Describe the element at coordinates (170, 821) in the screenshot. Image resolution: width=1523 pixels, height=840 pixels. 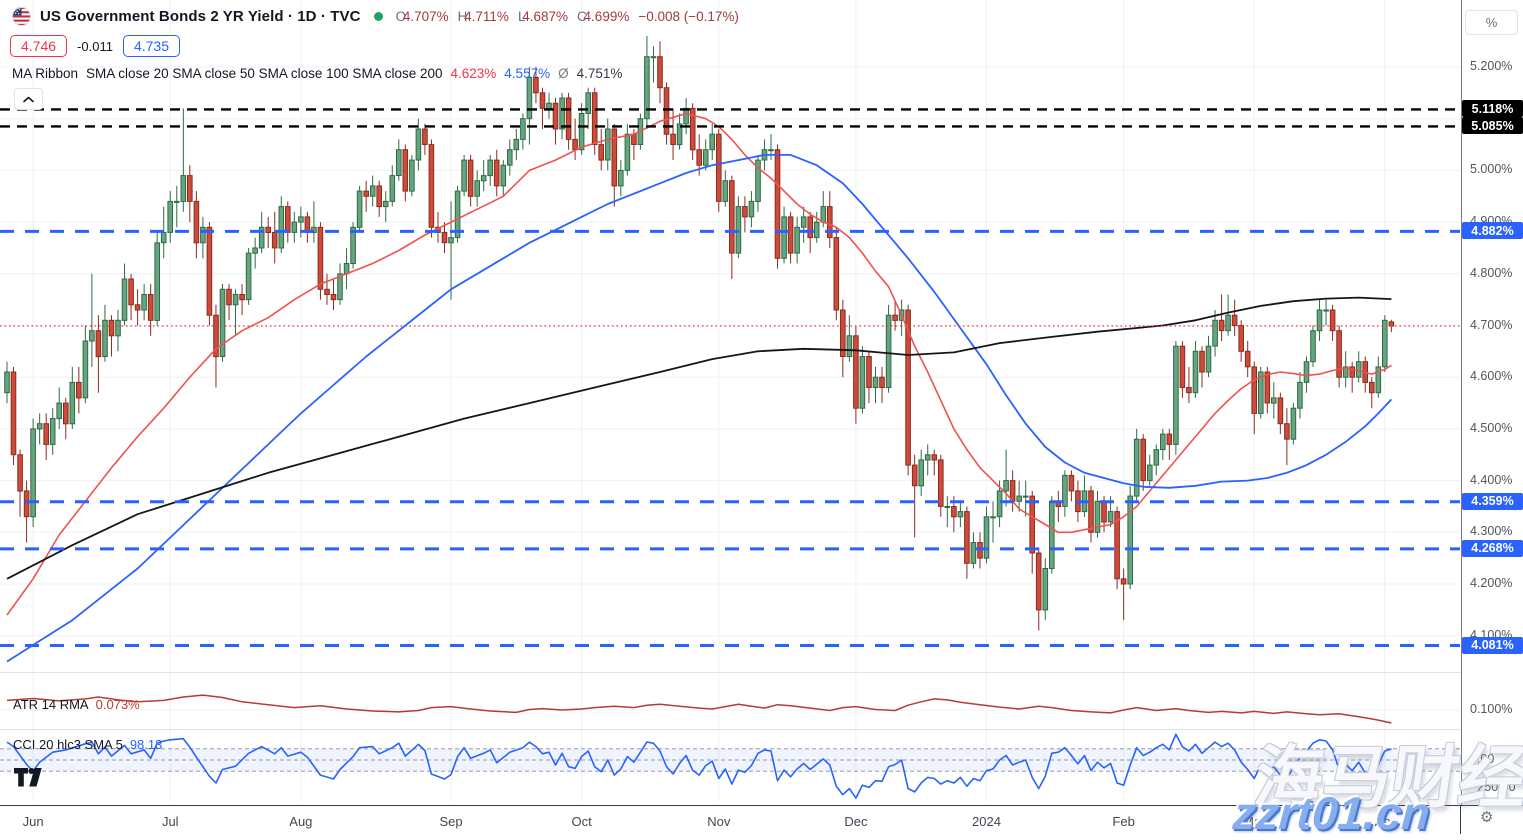
I see `time-axis-label: Jul` at that location.